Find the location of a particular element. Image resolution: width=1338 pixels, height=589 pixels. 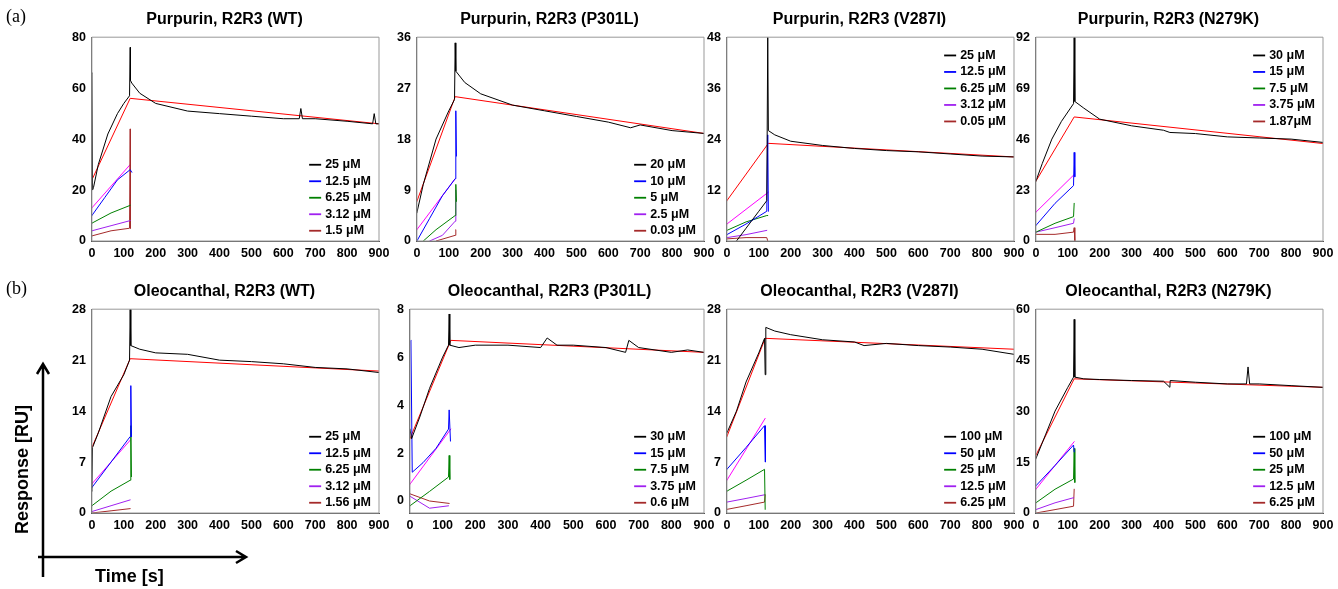

y-tick-label: 15 is located at coordinates (1023, 461).